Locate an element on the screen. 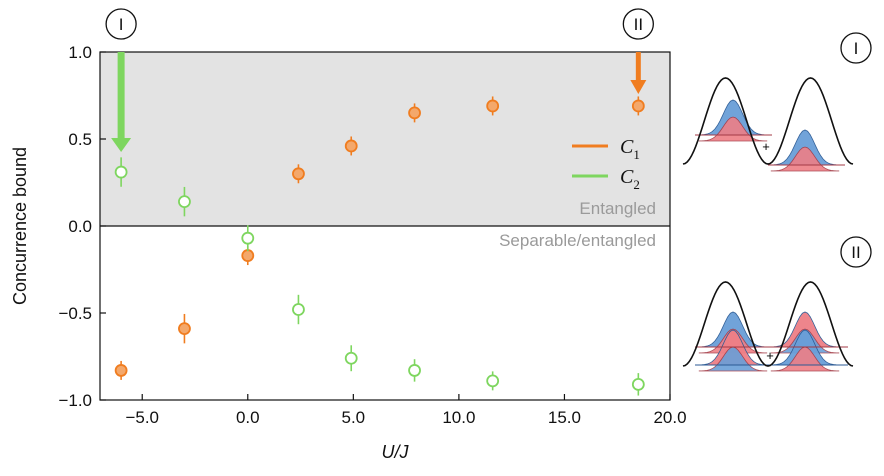 Image resolution: width=884 pixels, height=476 pixels. x-axis-title-text: U/J is located at coordinates (396, 452).